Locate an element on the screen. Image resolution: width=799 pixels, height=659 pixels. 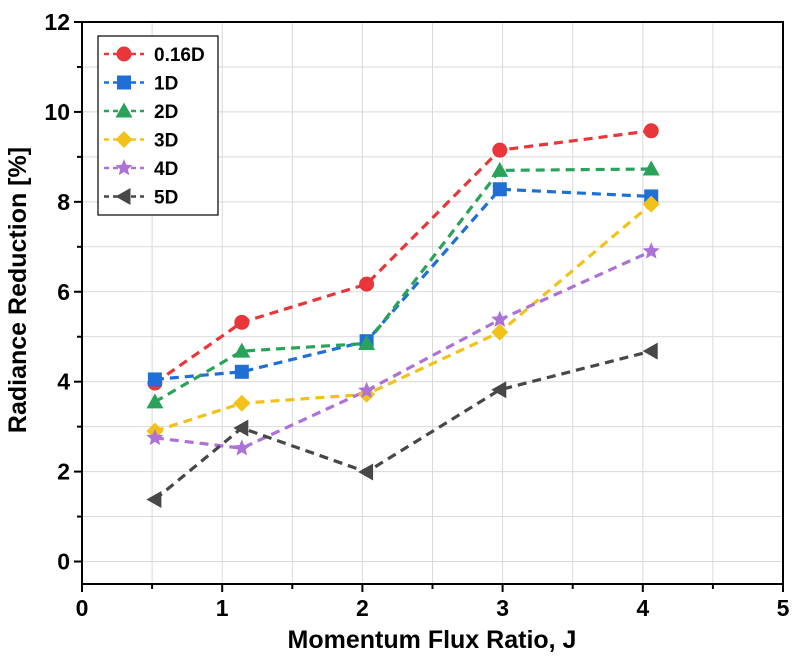
legend-marker-016d is located at coordinates (124, 54).